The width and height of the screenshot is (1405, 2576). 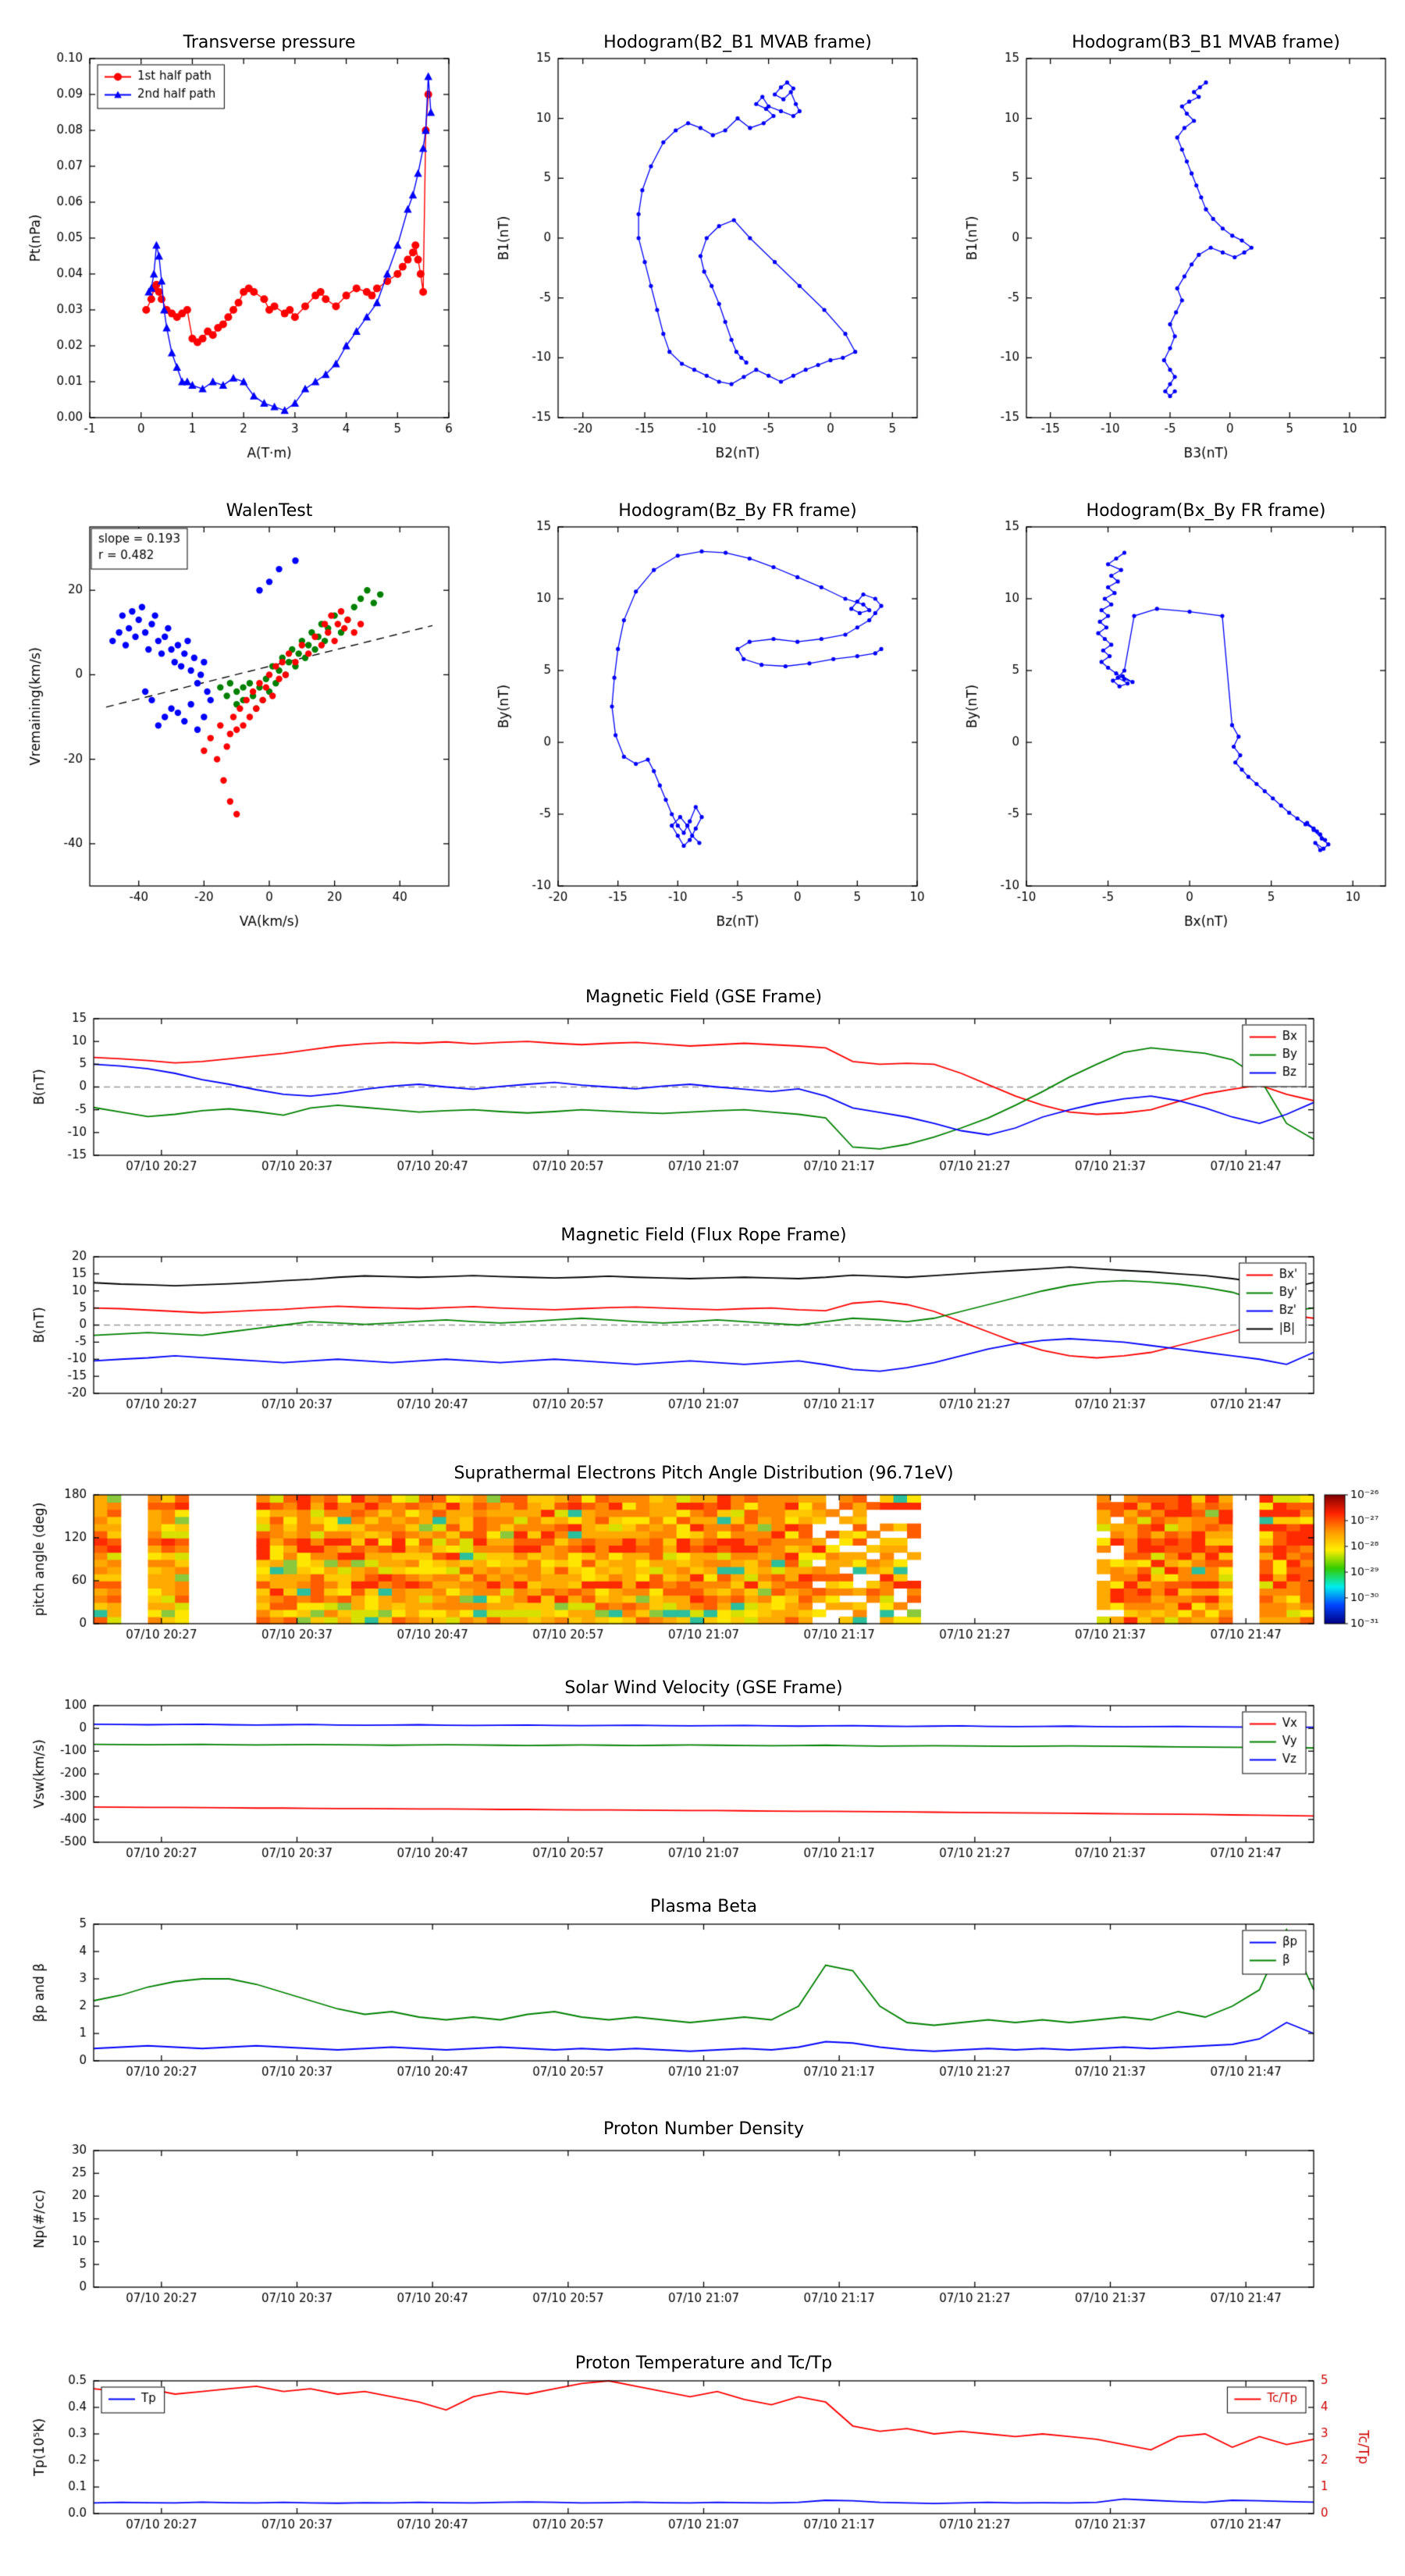 I want to click on magnetic-field-fr-canvas, so click(x=703, y=1323).